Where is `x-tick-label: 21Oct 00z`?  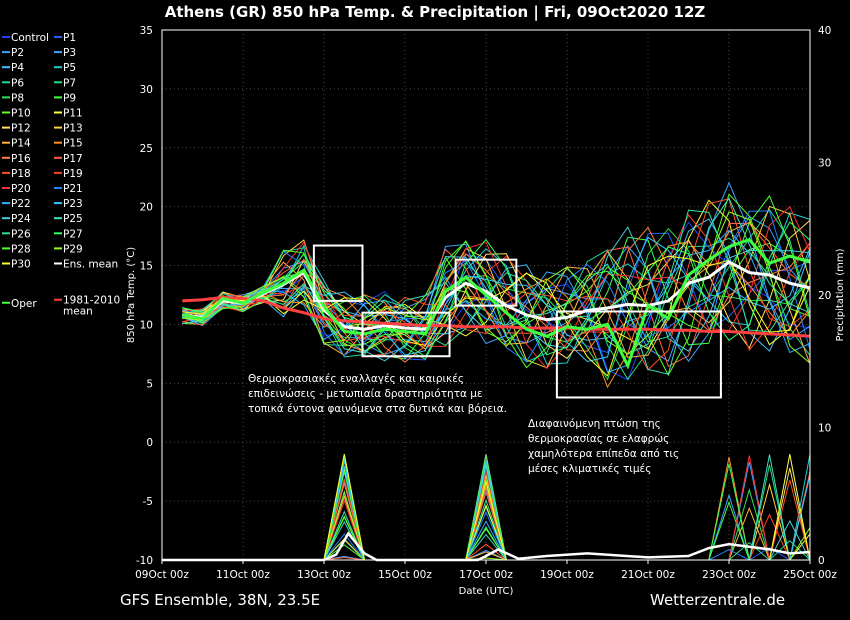
x-tick-label: 21Oct 00z is located at coordinates (648, 575).